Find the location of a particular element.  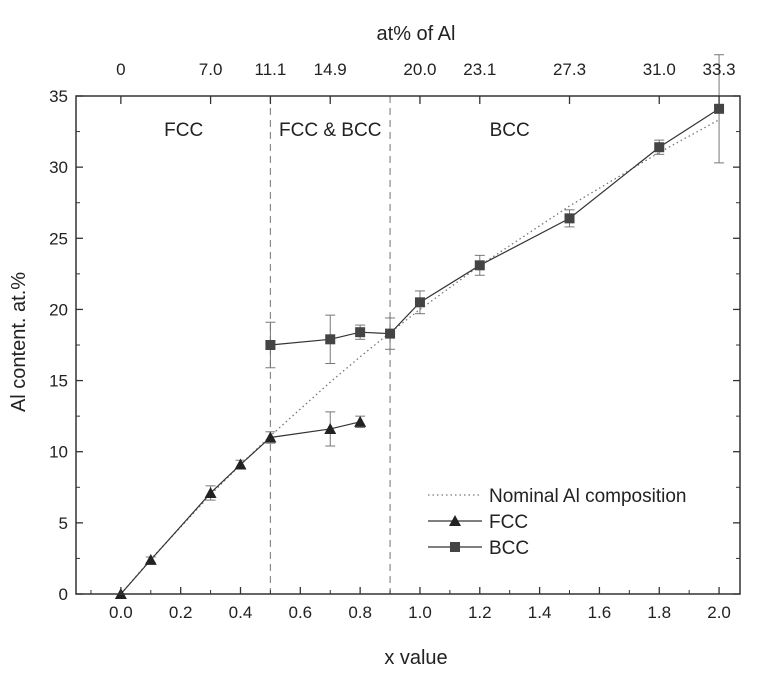

y-tick-label: 0 is located at coordinates (63, 594).